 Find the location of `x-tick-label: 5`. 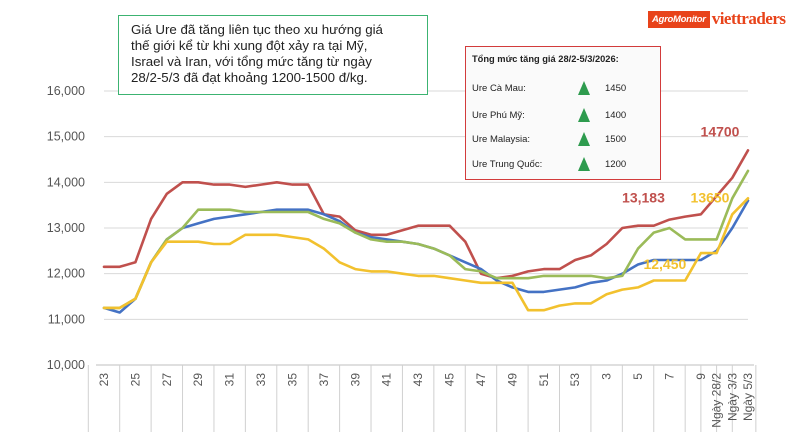

x-tick-label: 5 is located at coordinates (638, 376).